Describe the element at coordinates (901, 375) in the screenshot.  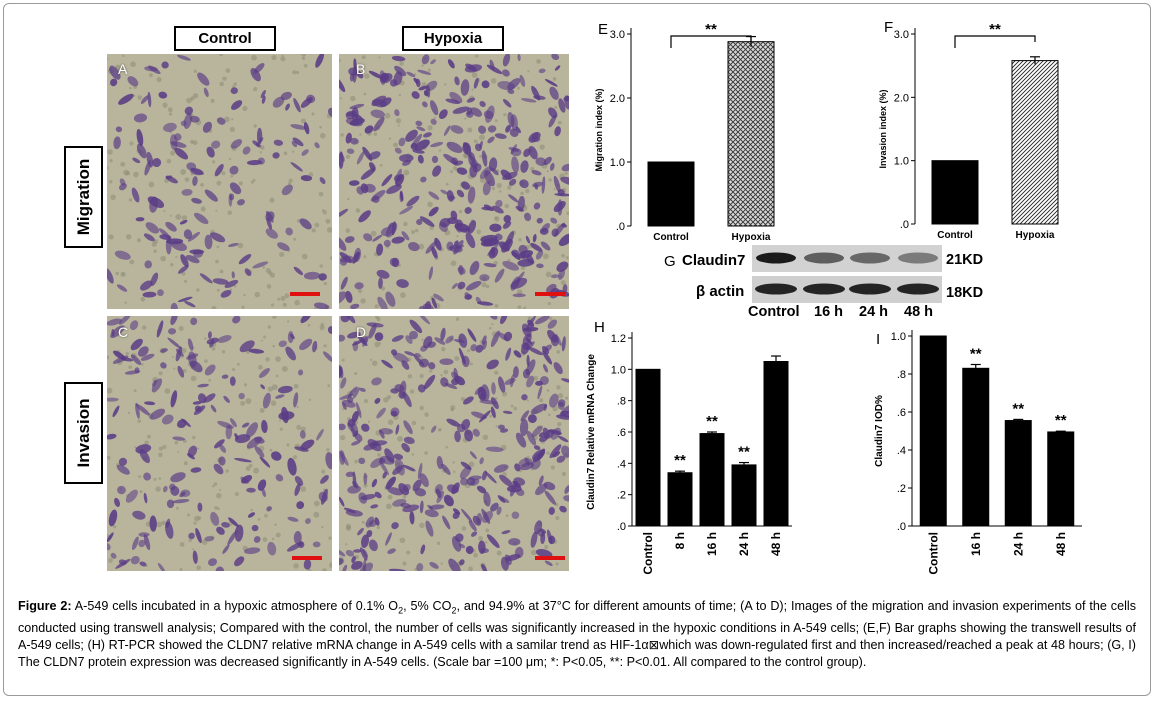
I see `y-tick-label: .8` at that location.